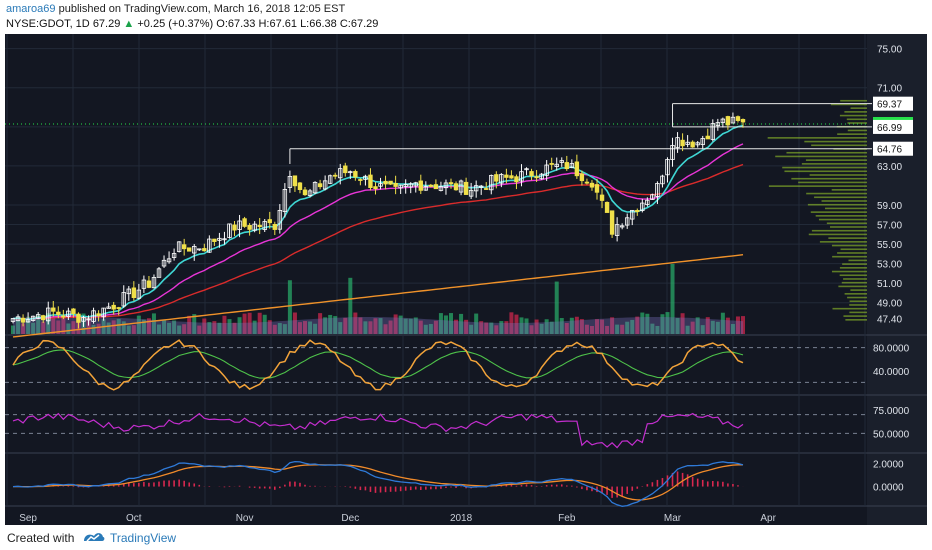 The image size is (932, 550). Describe the element at coordinates (175, 24) in the screenshot. I see `price-change: +0.25 (+0.37%)` at that location.